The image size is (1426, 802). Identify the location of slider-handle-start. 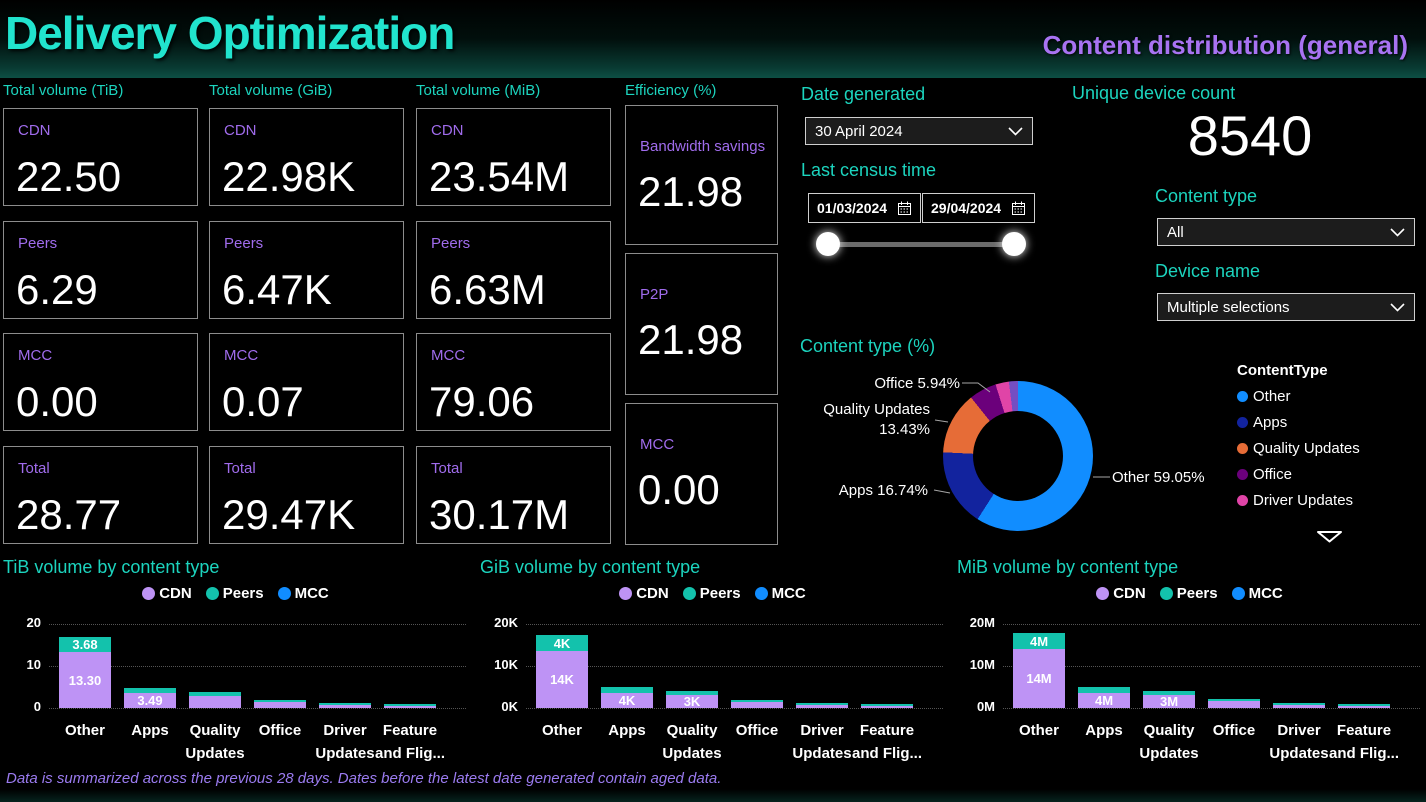
(828, 244).